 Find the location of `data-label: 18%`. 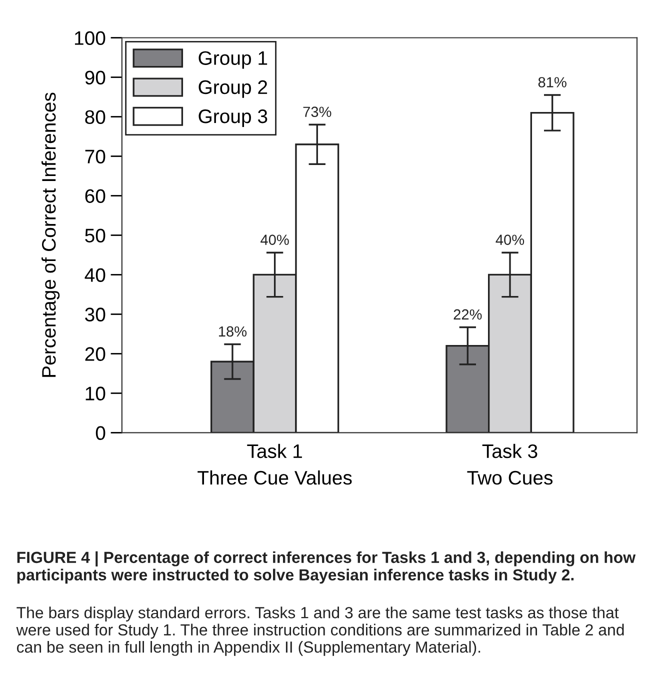

data-label: 18% is located at coordinates (232, 331).